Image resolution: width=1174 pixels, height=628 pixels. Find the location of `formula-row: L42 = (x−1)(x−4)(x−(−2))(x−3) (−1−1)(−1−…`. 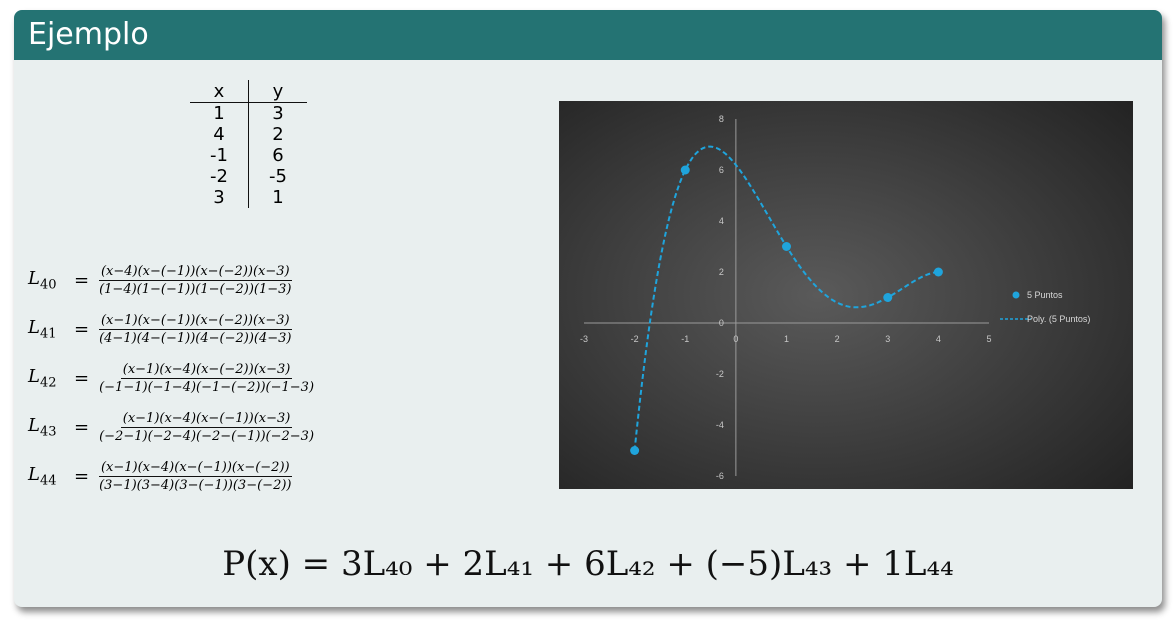

formula-row: L42 = (x−1)(x−4)(x−(−2))(x−3) (−1−1)(−1−… is located at coordinates (172, 378).